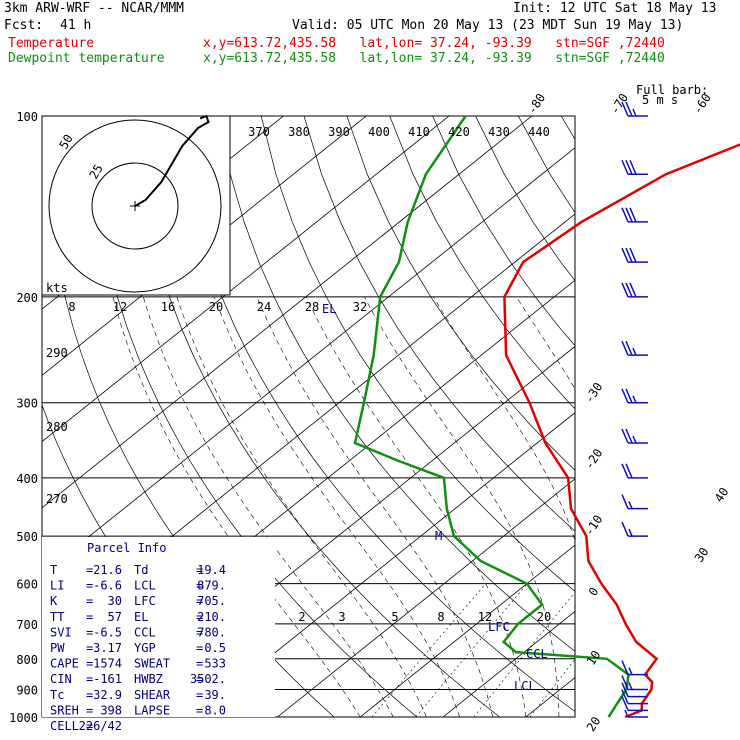 The height and width of the screenshot is (740, 740). Describe the element at coordinates (211, 586) in the screenshot. I see `parcel-cell: 879.` at that location.